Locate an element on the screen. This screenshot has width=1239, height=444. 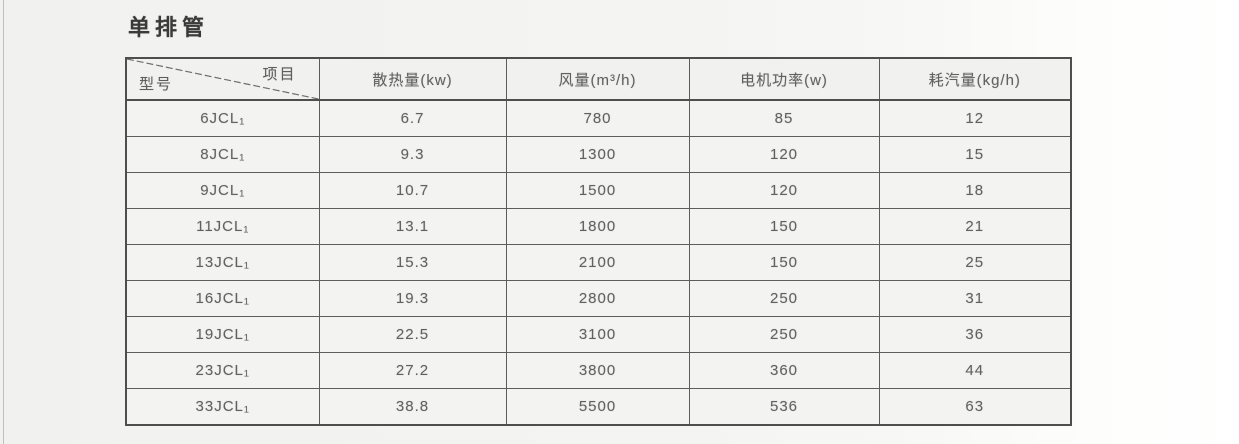
table-row: 16JCL₁ 19.3 2800 250 31 is located at coordinates (598, 298).